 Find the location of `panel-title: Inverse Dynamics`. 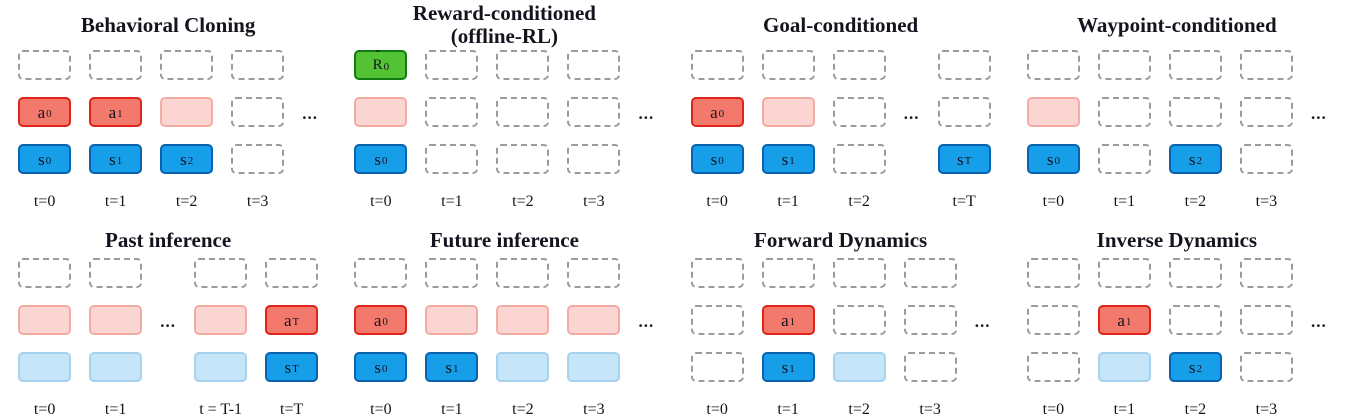

panel-title: Inverse Dynamics is located at coordinates (1177, 239).